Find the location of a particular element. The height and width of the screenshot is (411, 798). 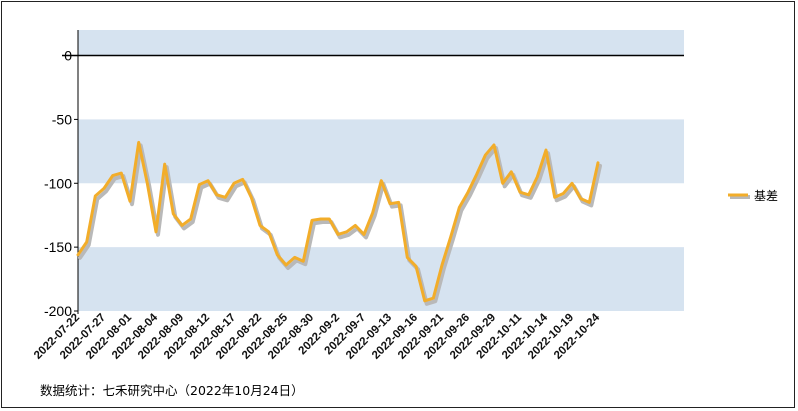

source-note: 数据统计：七禾研究中心（2022年10月24日） is located at coordinates (172, 390).